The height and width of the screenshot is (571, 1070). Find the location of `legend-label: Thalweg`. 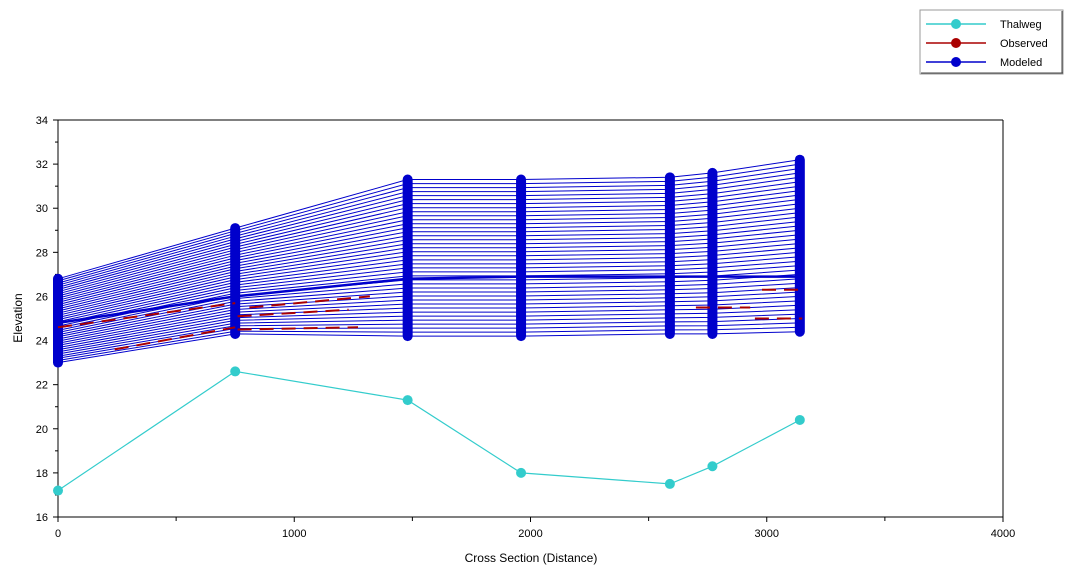

legend-label: Thalweg is located at coordinates (1021, 25).